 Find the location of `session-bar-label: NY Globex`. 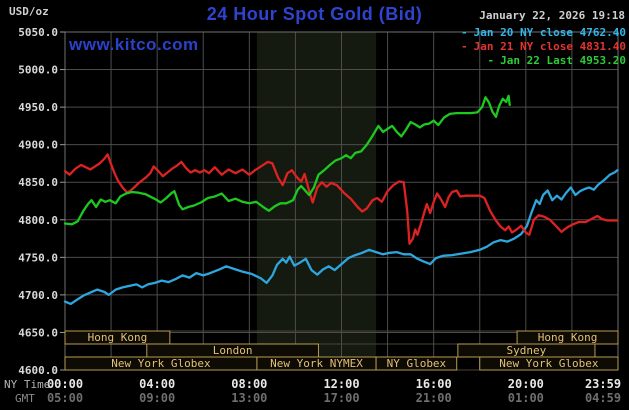

session-bar-label: NY Globex is located at coordinates (417, 363).